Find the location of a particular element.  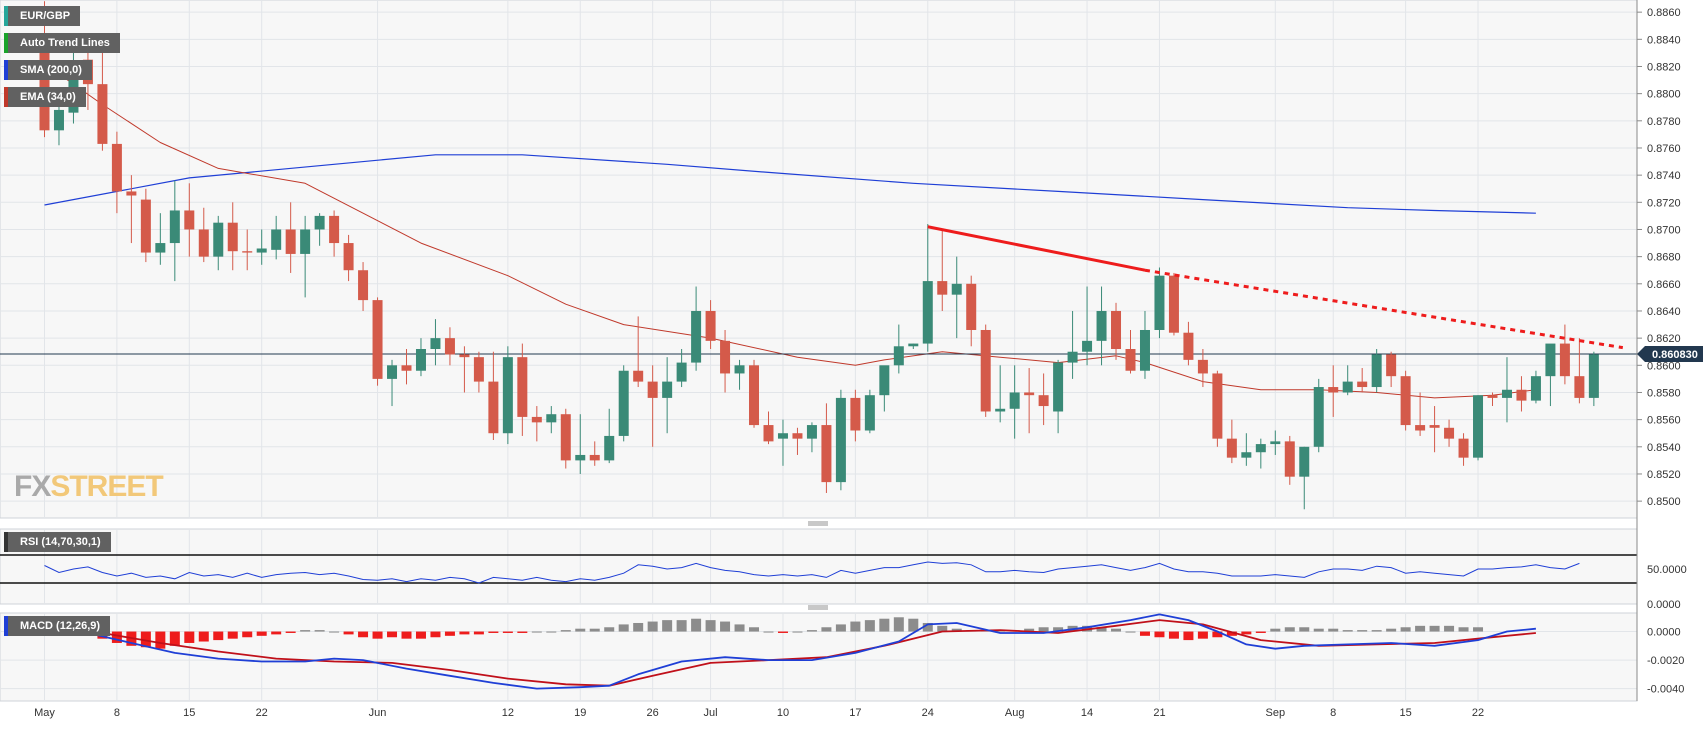

watermark-street: STREET is located at coordinates (106, 486).